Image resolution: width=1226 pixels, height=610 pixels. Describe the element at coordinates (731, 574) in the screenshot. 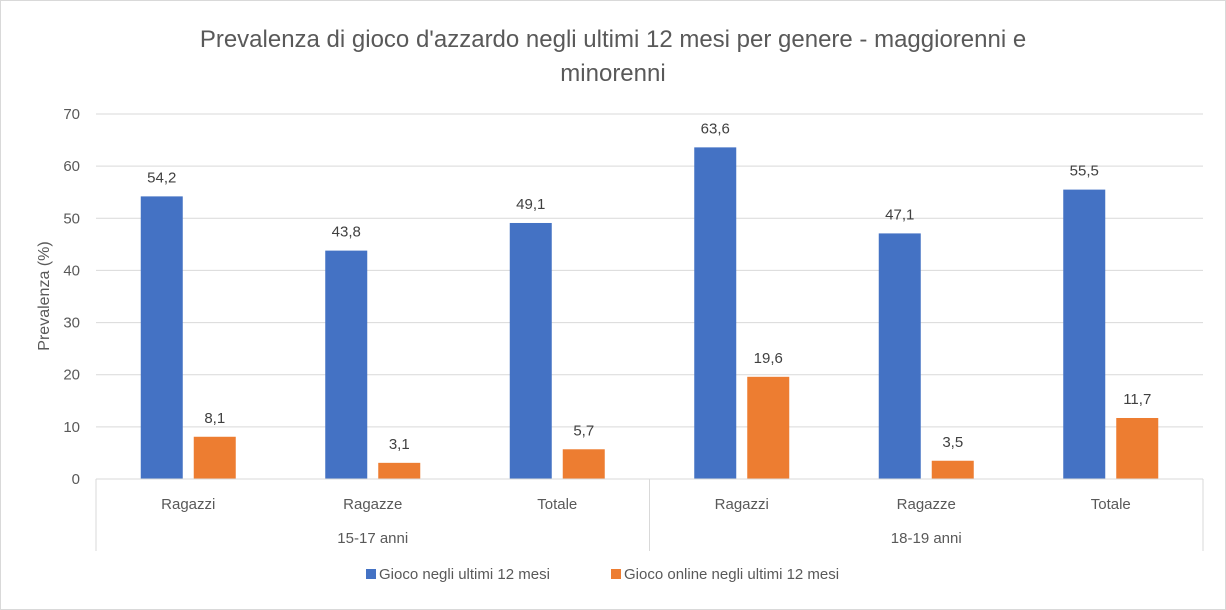

I see `legend-entry: Gioco online negli ultimi 12 mesi` at that location.